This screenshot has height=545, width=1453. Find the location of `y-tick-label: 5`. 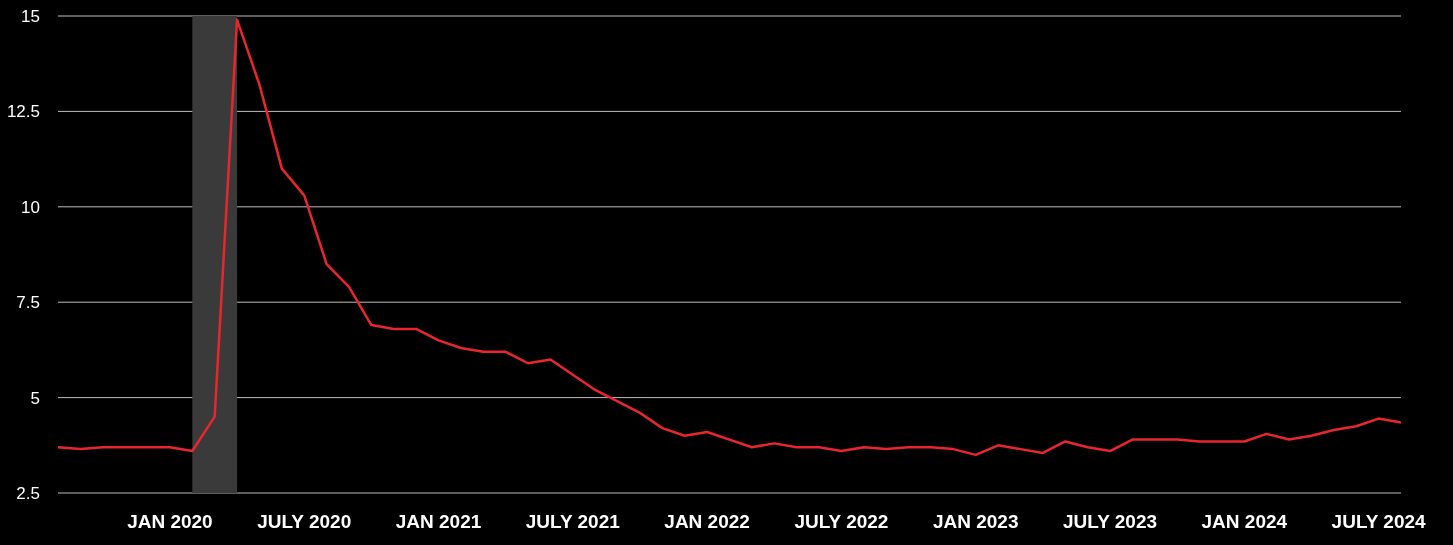

y-tick-label: 5 is located at coordinates (35, 398).